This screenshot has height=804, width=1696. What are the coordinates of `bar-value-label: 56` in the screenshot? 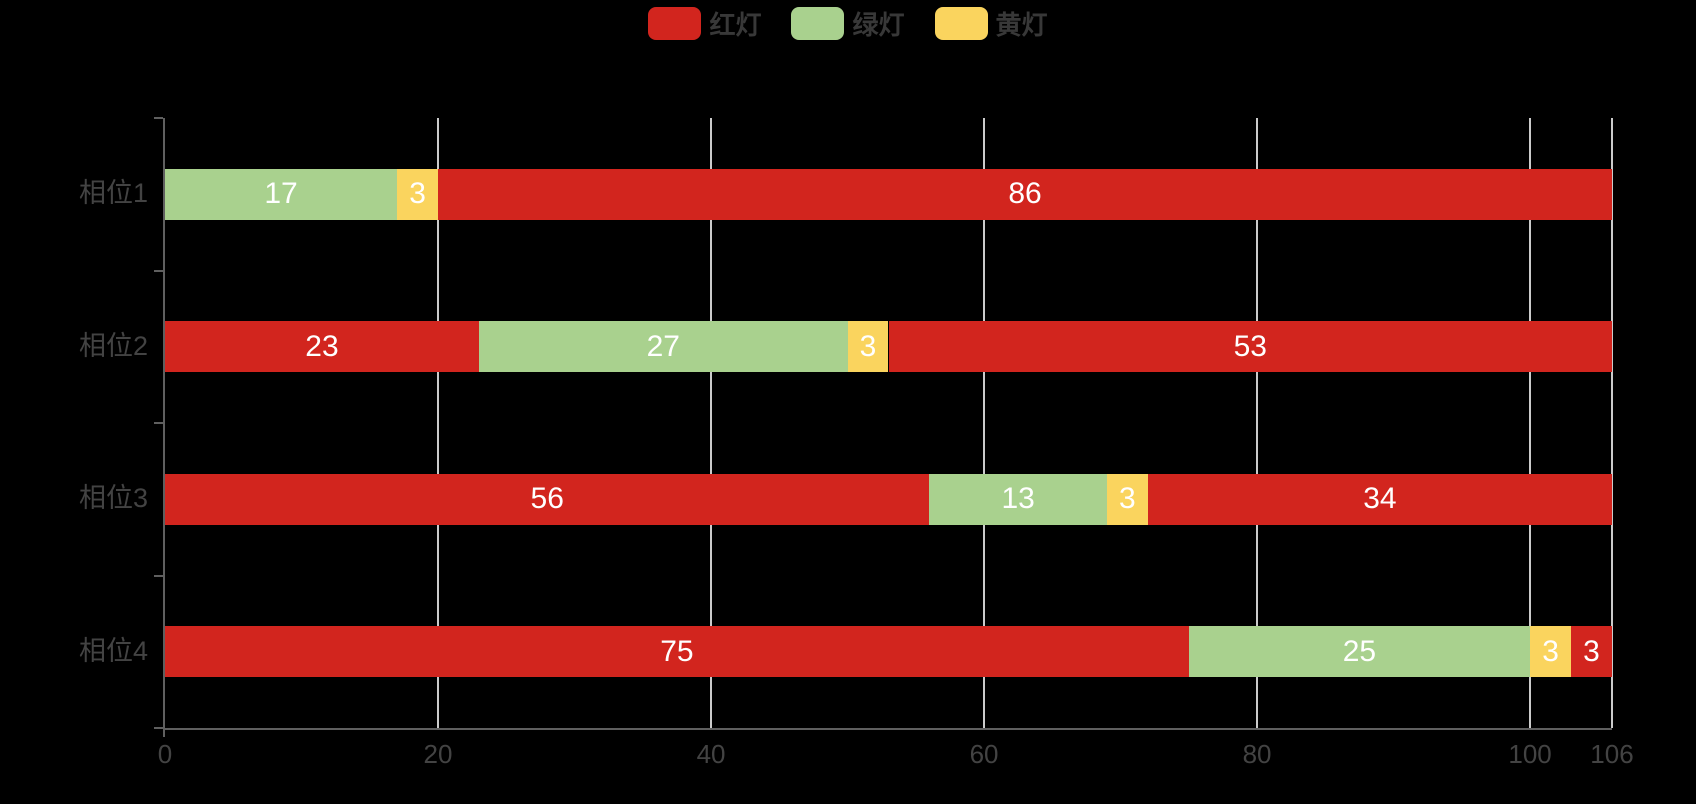 It's located at (547, 499).